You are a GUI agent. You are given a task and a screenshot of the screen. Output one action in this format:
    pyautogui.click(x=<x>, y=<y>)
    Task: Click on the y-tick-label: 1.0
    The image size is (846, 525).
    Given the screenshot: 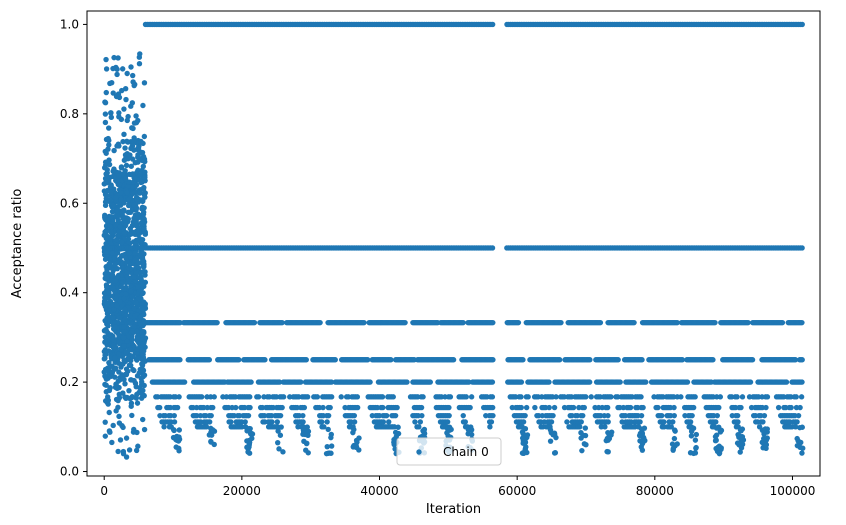 What is the action you would take?
    pyautogui.click(x=69, y=24)
    